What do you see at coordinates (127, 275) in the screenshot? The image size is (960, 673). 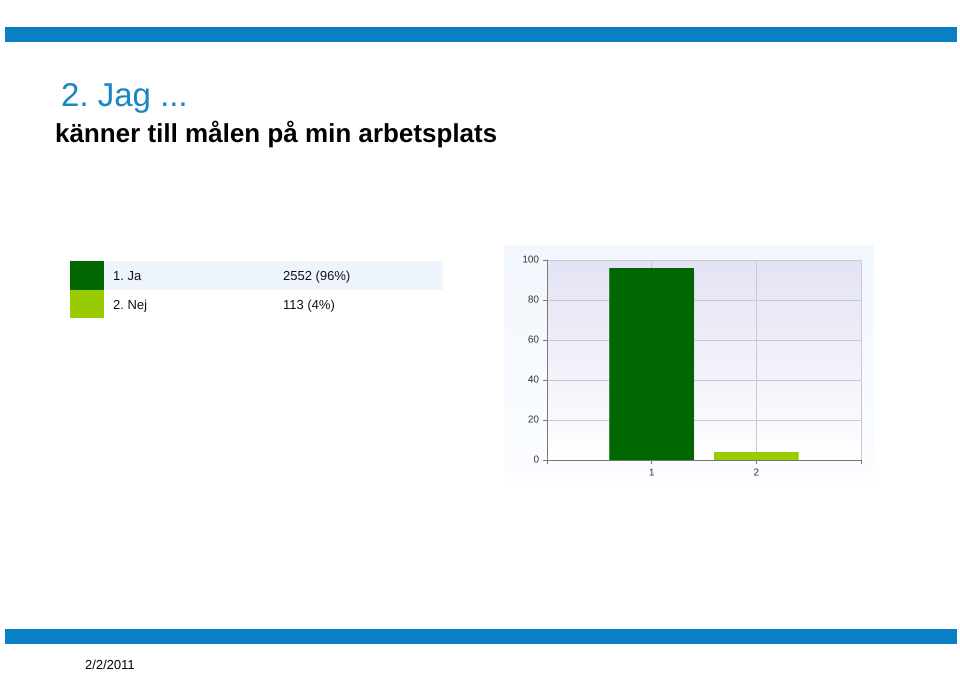 I see `legend-label: 1. Ja` at bounding box center [127, 275].